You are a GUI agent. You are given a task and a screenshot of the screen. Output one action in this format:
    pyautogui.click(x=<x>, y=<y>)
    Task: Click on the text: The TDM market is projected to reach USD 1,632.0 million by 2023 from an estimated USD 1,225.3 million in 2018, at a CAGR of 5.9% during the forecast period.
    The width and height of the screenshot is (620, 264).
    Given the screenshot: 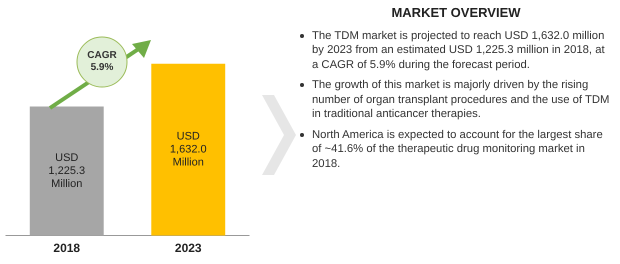 What is the action you would take?
    pyautogui.click(x=458, y=50)
    